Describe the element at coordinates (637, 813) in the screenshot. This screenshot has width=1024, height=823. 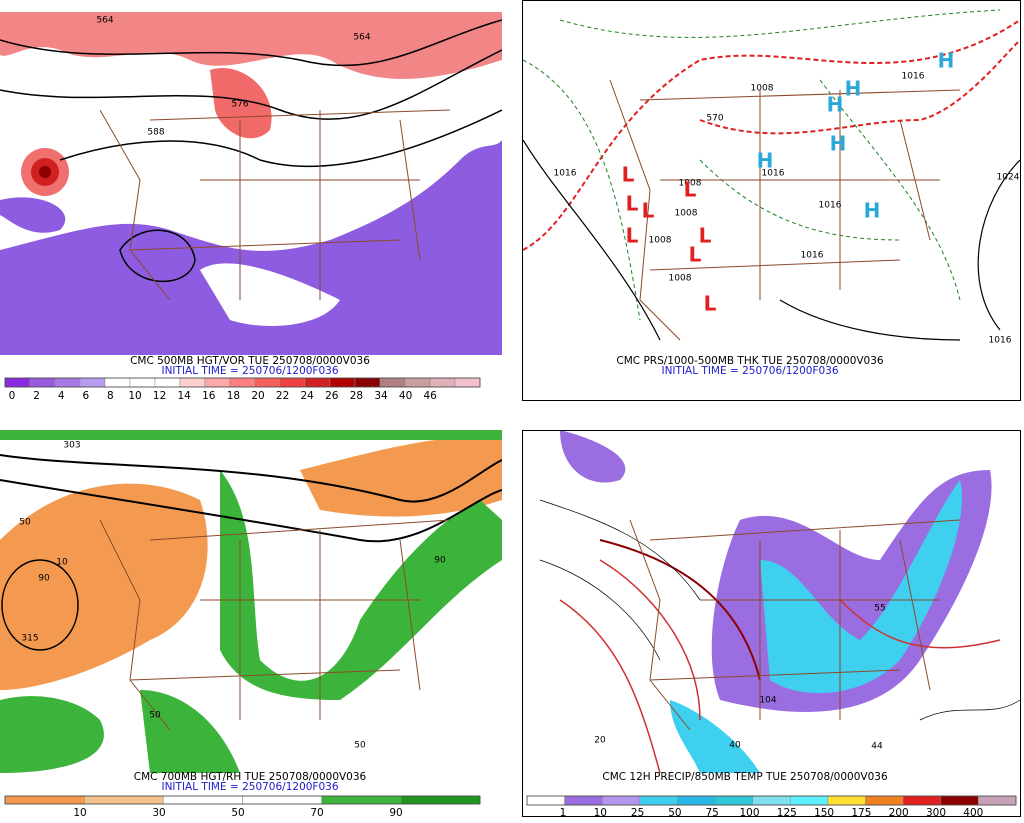
I see `colorbar-label: 25` at that location.